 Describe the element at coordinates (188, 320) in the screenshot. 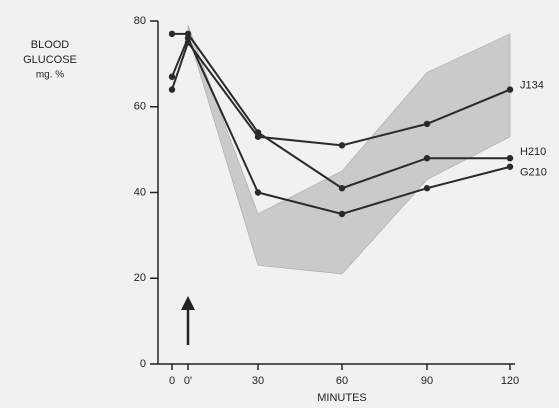

I see `arrow` at that location.